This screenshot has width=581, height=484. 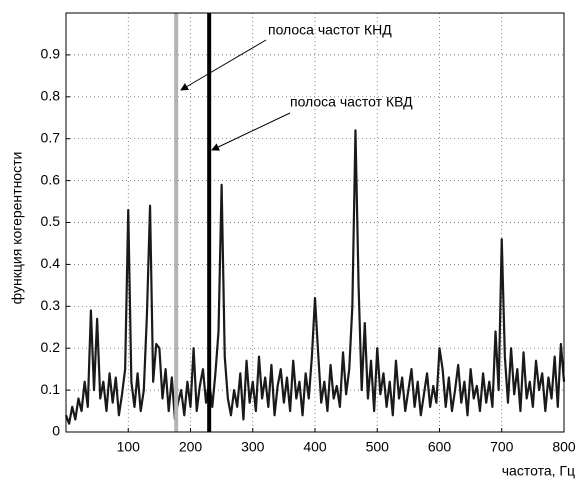 What do you see at coordinates (129, 447) in the screenshot?
I see `x-tick-label: 100` at bounding box center [129, 447].